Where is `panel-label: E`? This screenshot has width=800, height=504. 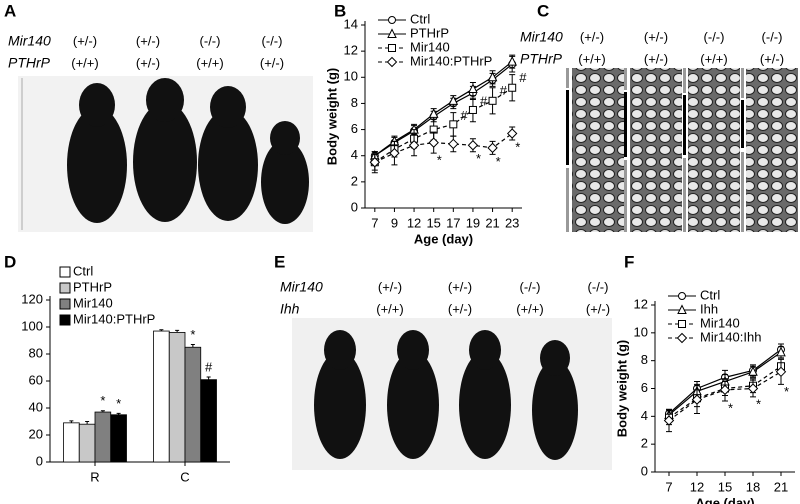 panel-label: E is located at coordinates (279, 261).